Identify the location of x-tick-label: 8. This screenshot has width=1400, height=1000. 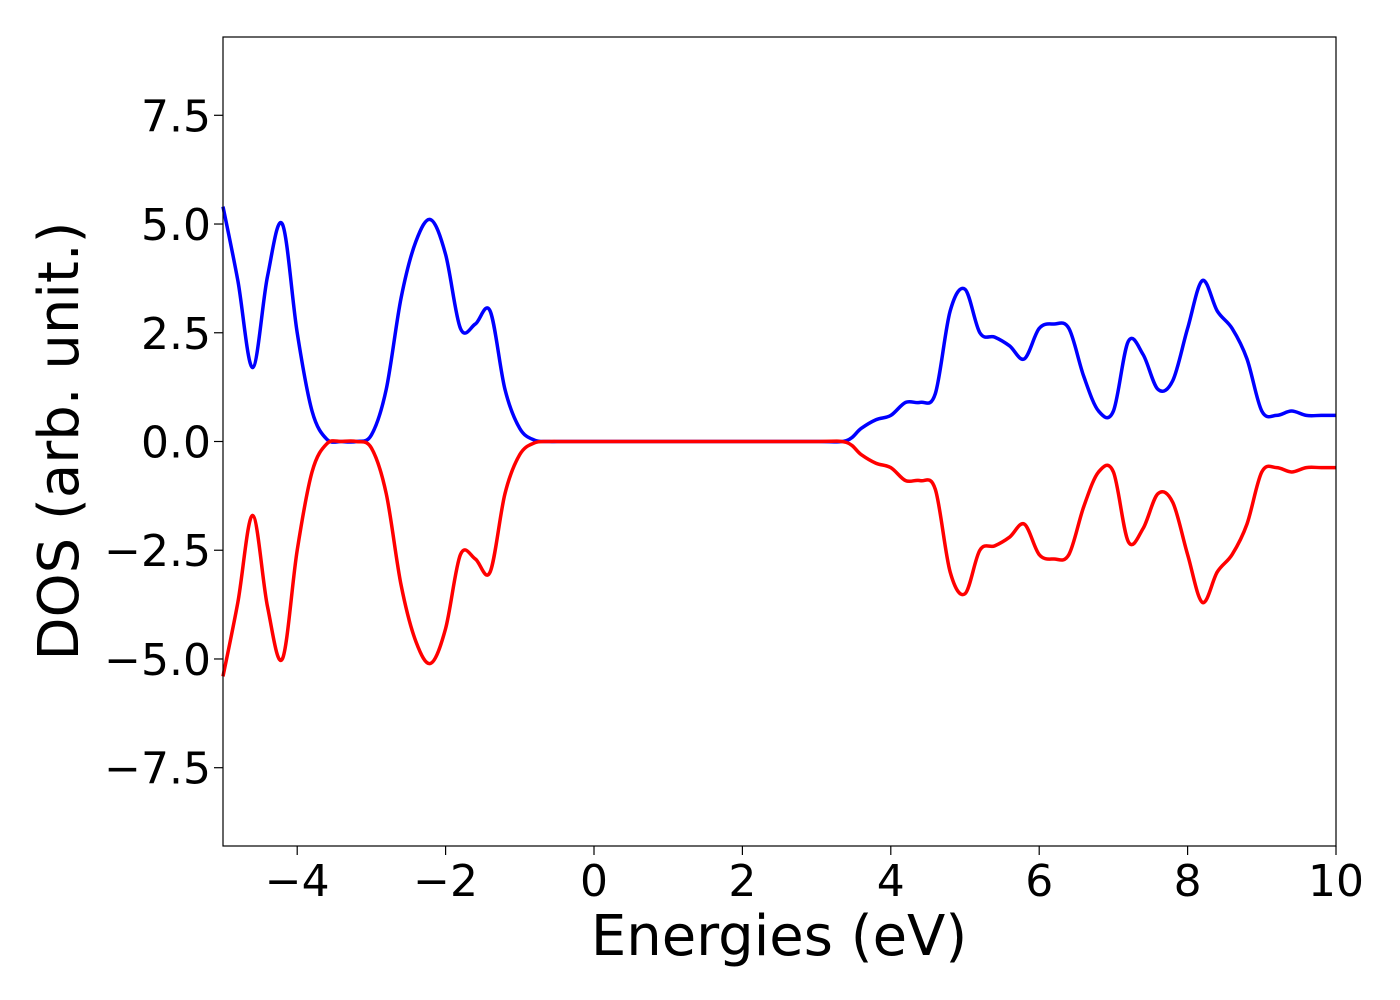
(1188, 881).